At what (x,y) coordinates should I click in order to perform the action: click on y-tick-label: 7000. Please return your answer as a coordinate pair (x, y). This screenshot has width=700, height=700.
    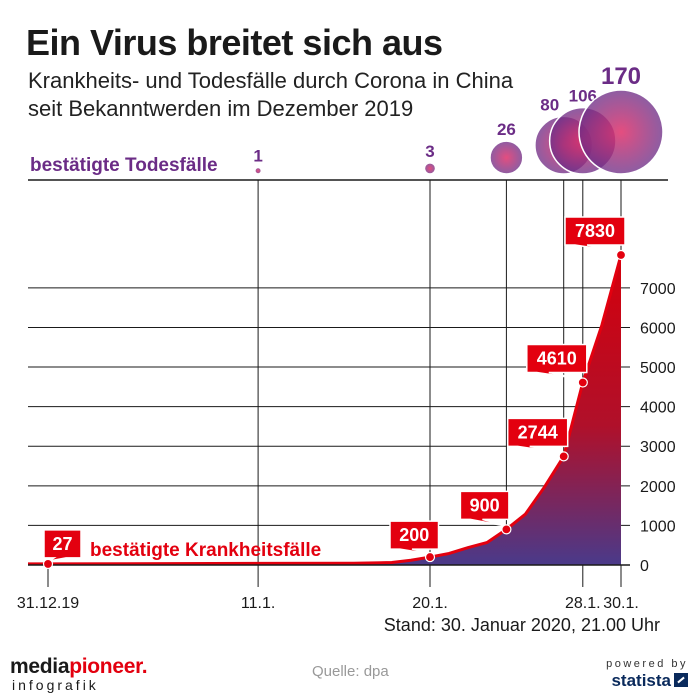
    Looking at the image, I should click on (658, 289).